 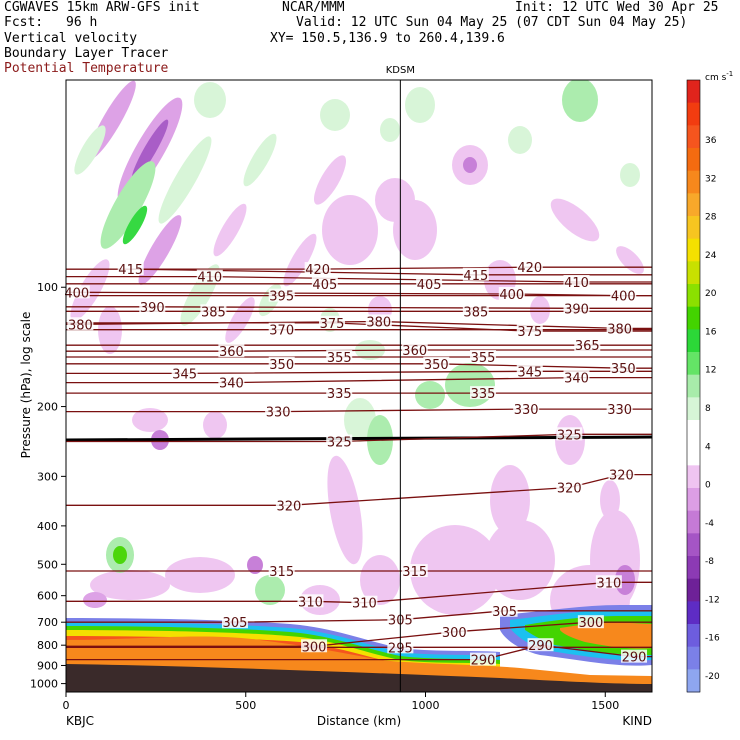 I want to click on colorbar-label: -8, so click(x=709, y=562).